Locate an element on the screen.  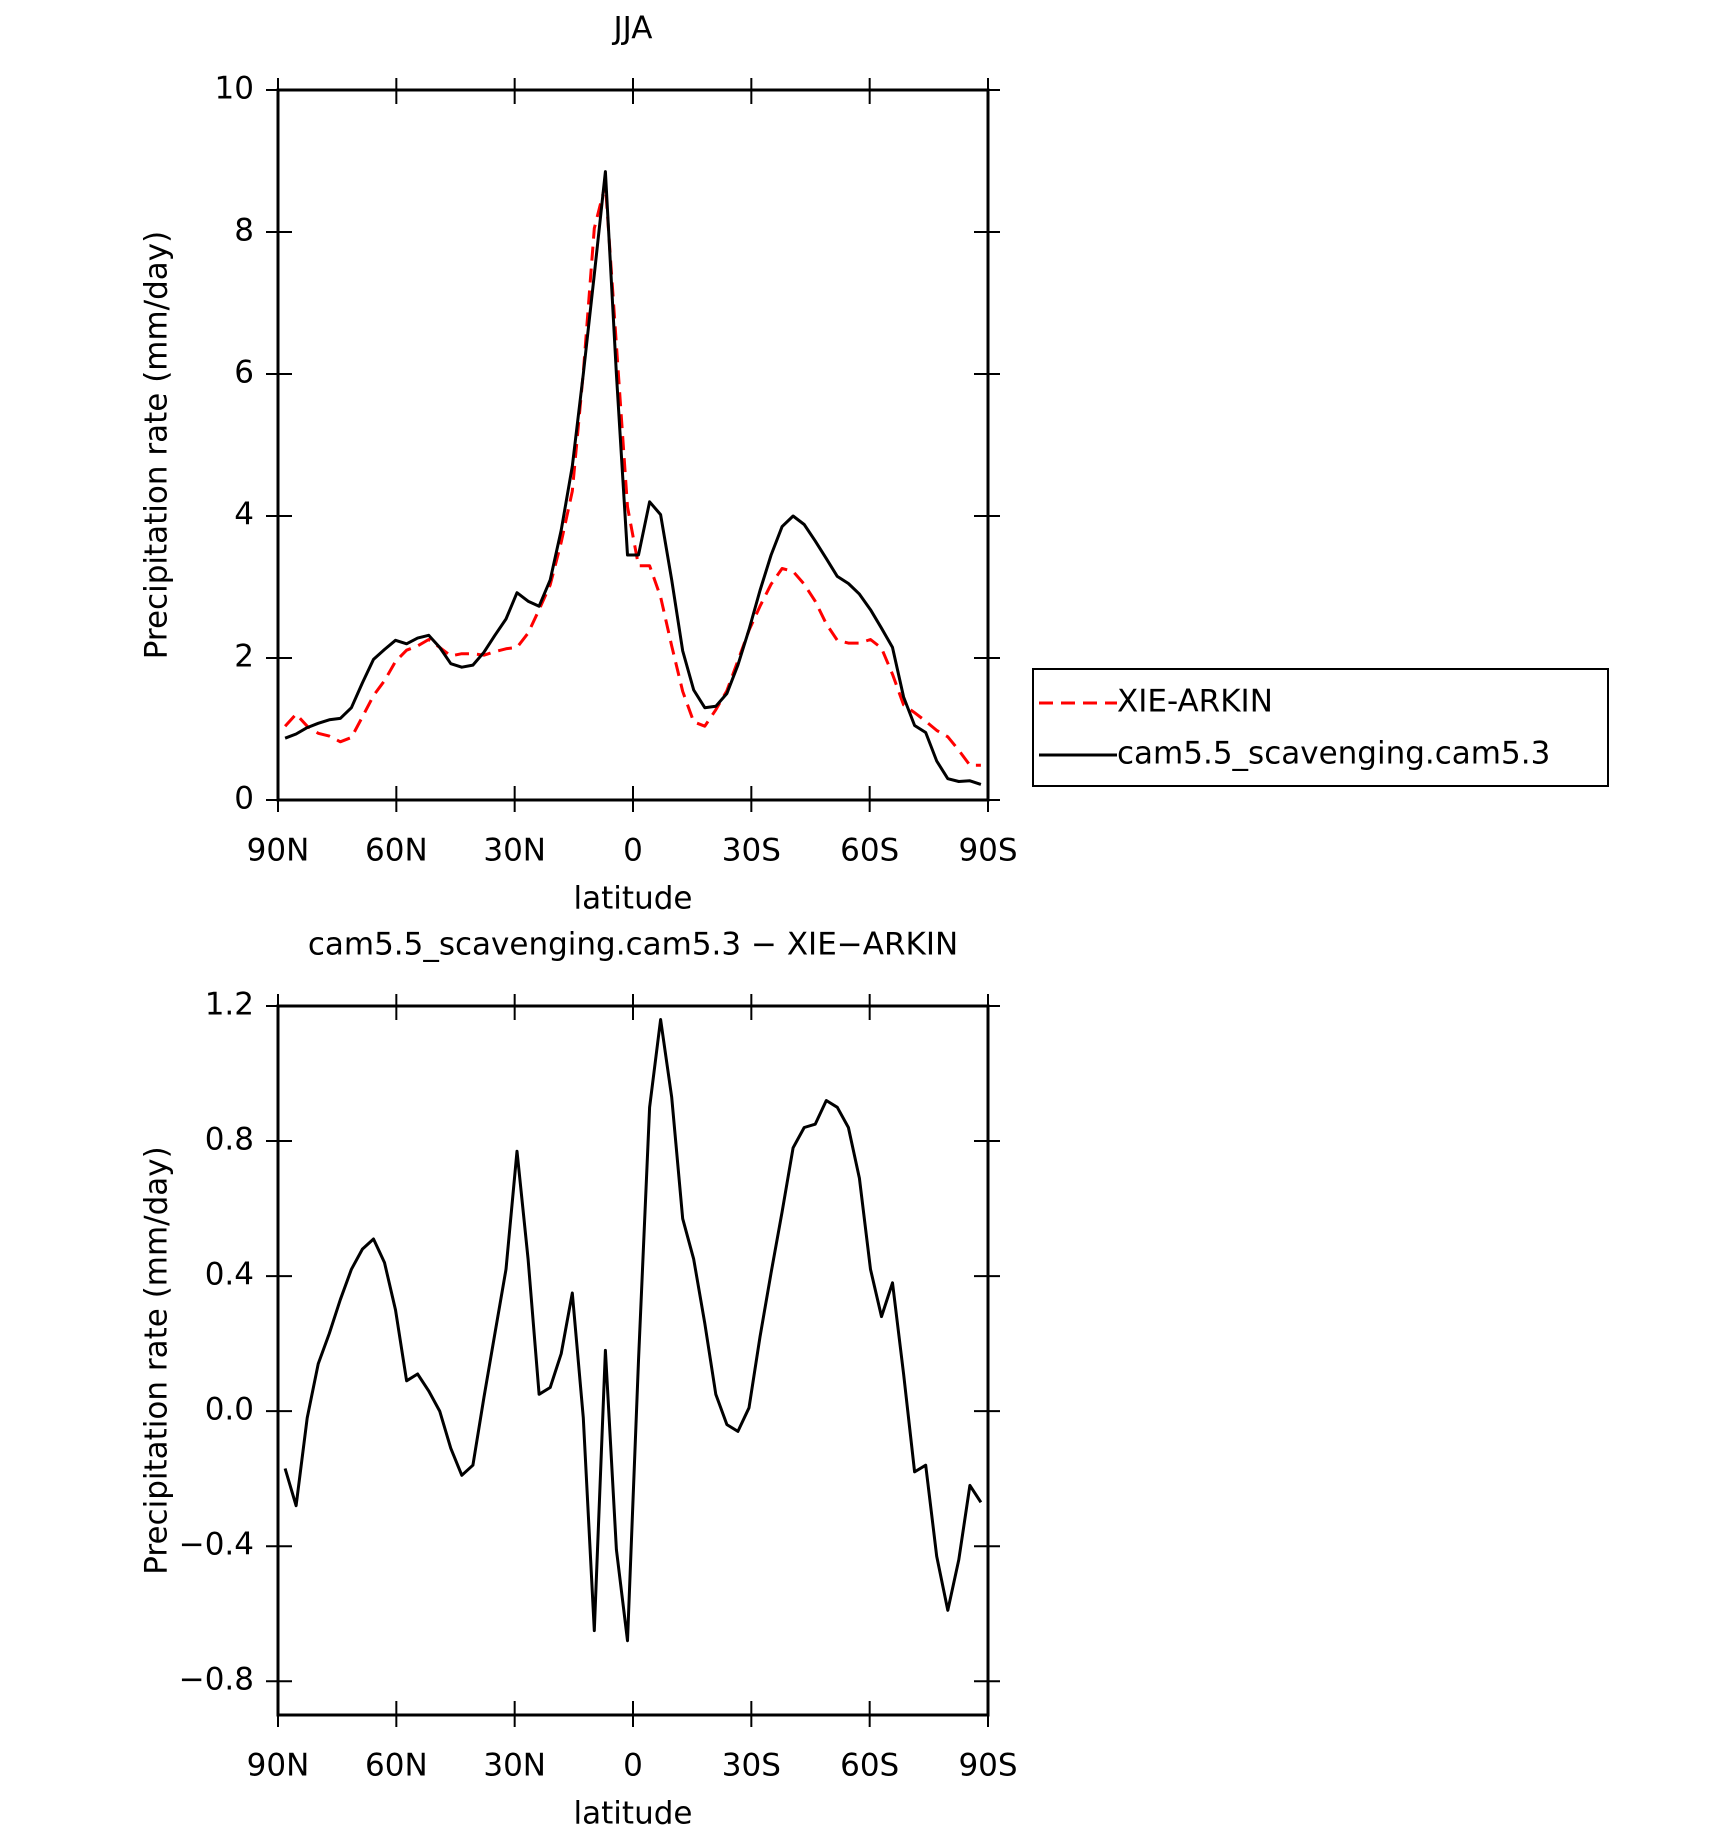
chart-title: JJA is located at coordinates (632, 29).